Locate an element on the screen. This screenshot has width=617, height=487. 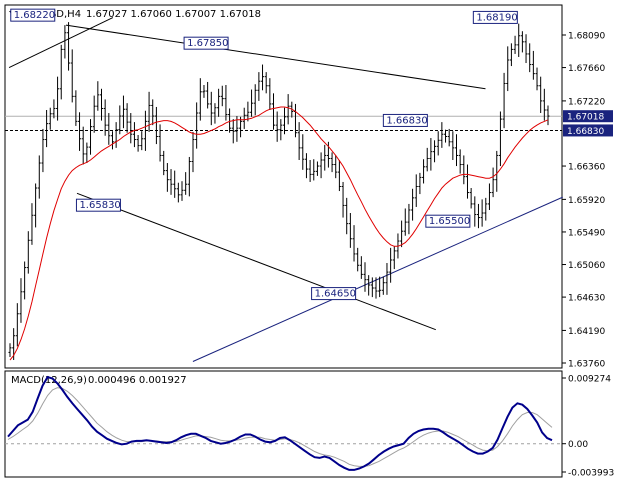
trendline-left is located at coordinates (61, 43).